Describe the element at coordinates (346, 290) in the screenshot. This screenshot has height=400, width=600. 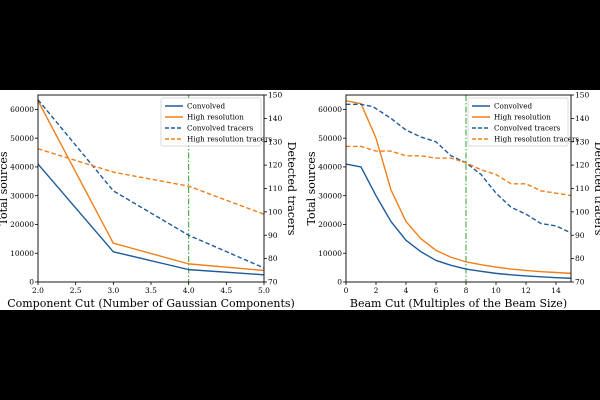
I see `x-tick-label: 0` at that location.